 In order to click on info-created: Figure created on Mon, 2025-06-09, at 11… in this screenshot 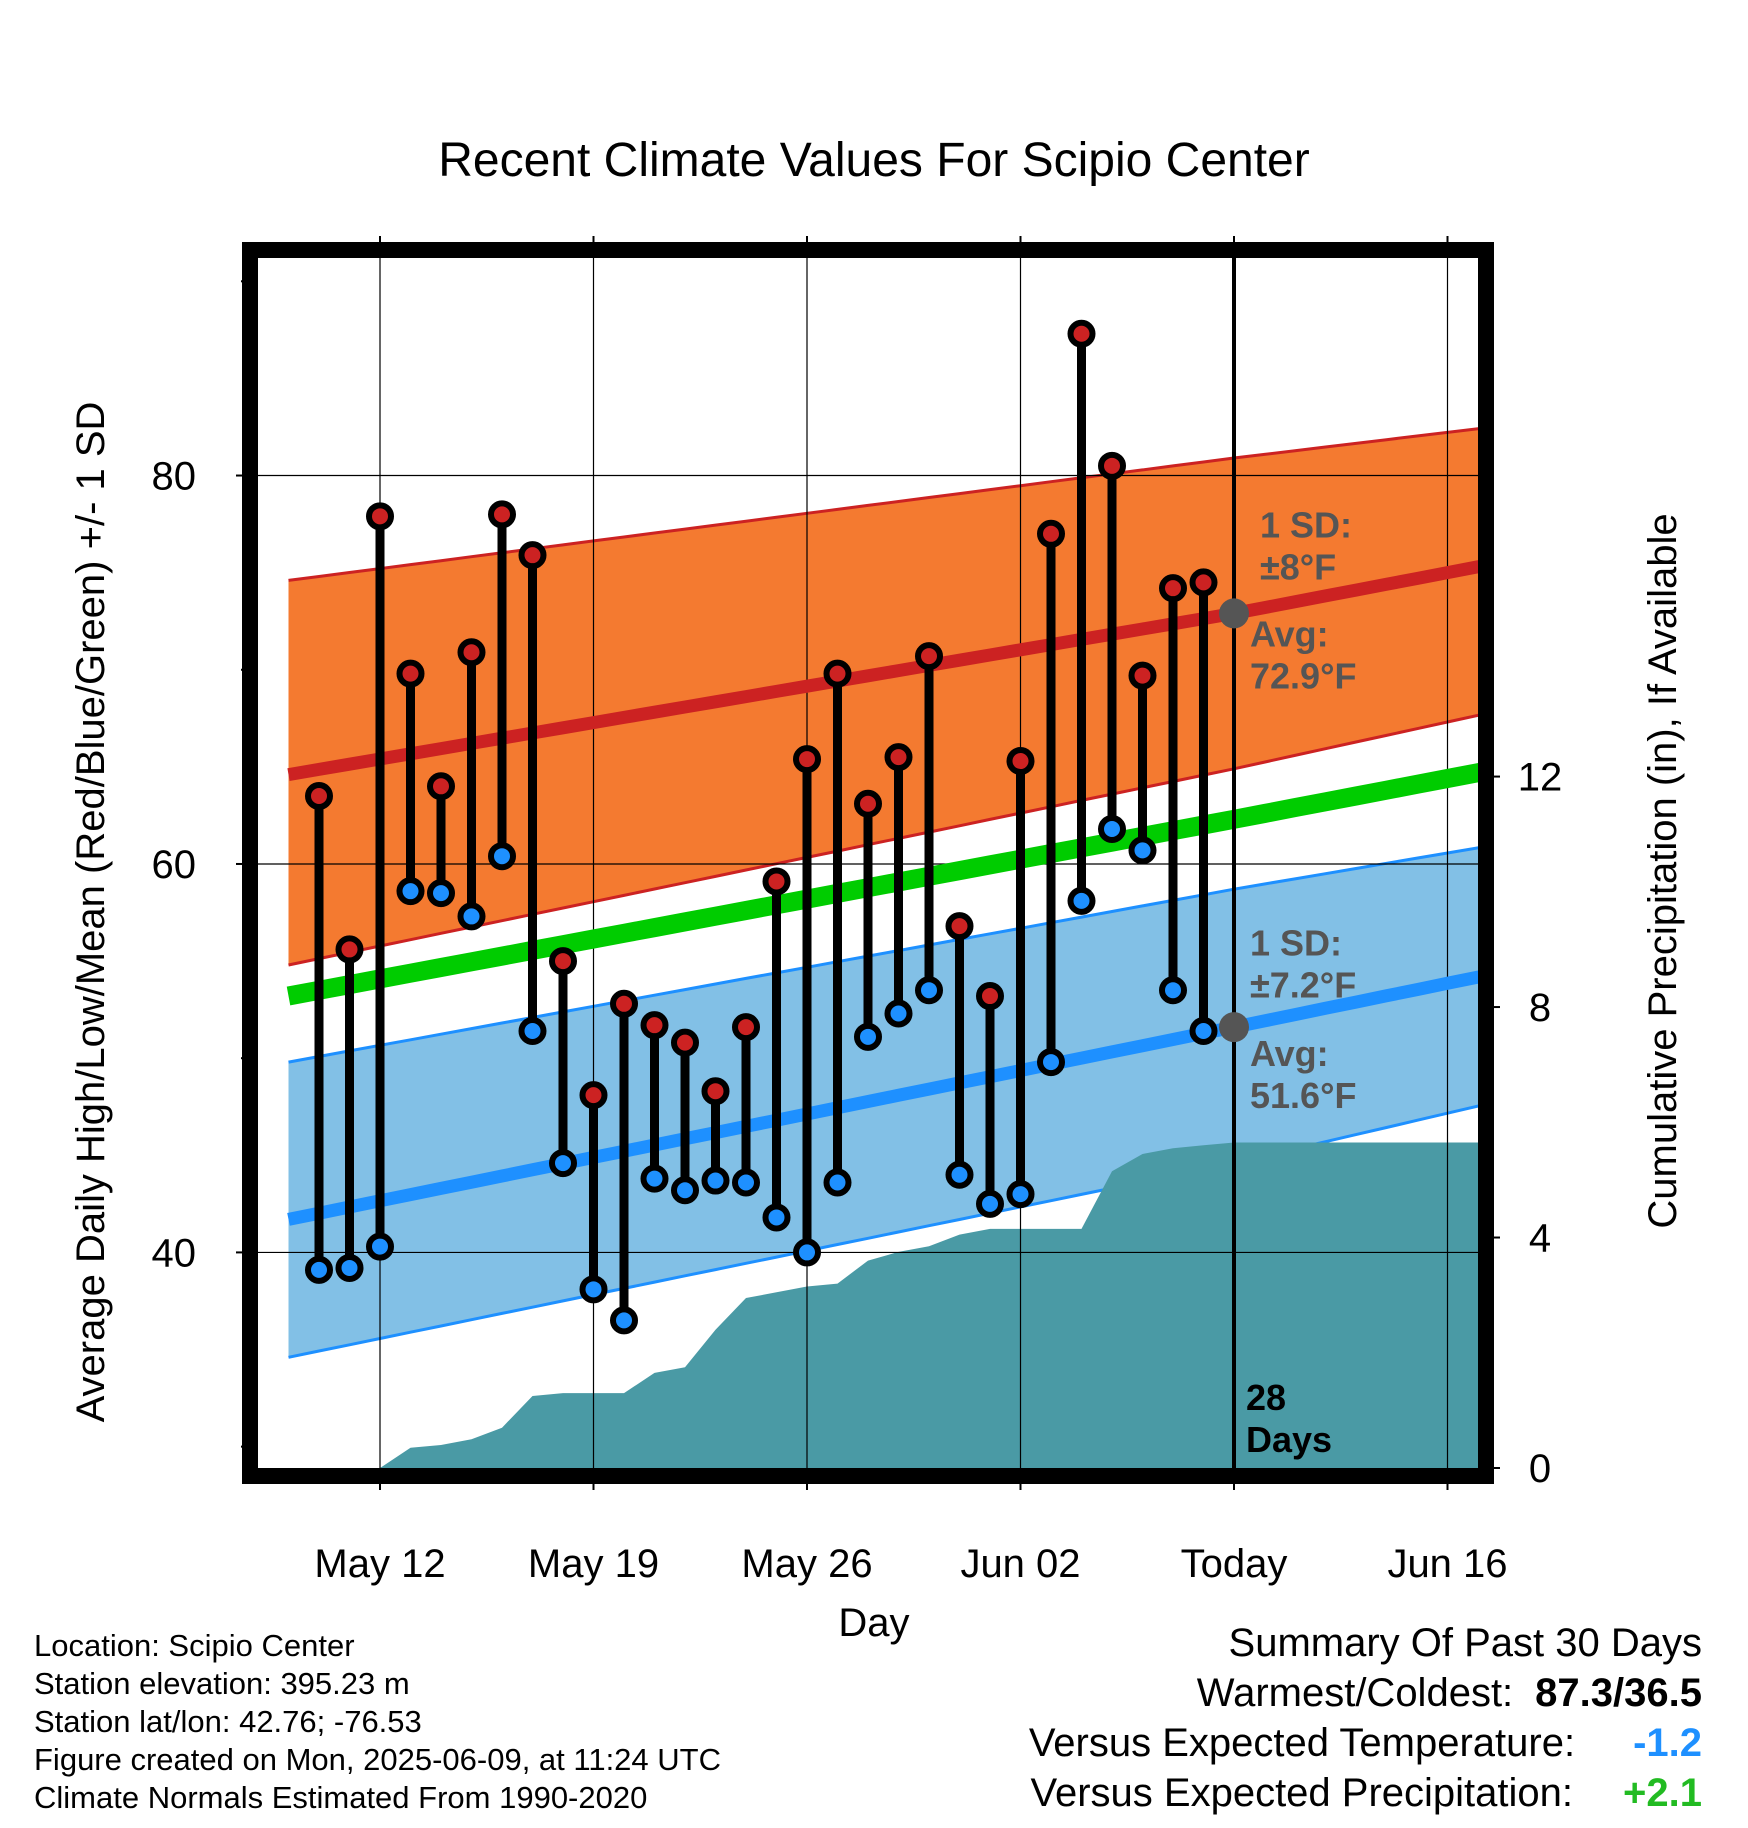, I will do `click(377, 1759)`.